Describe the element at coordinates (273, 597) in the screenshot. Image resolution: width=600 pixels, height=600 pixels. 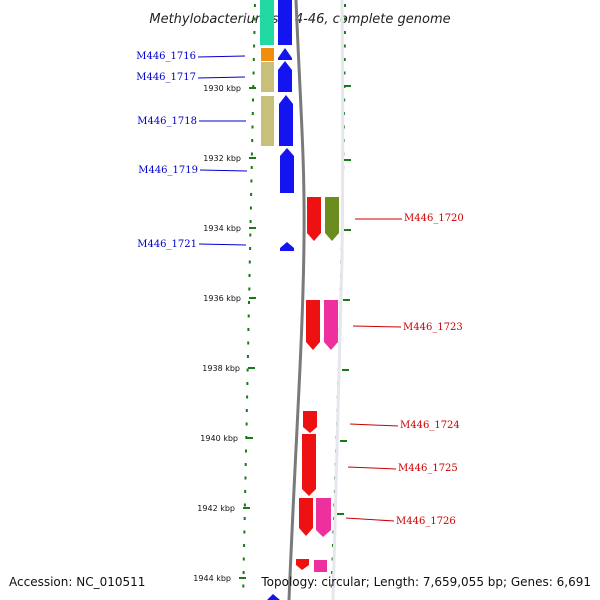
I see `gene-arrow-bottom` at that location.